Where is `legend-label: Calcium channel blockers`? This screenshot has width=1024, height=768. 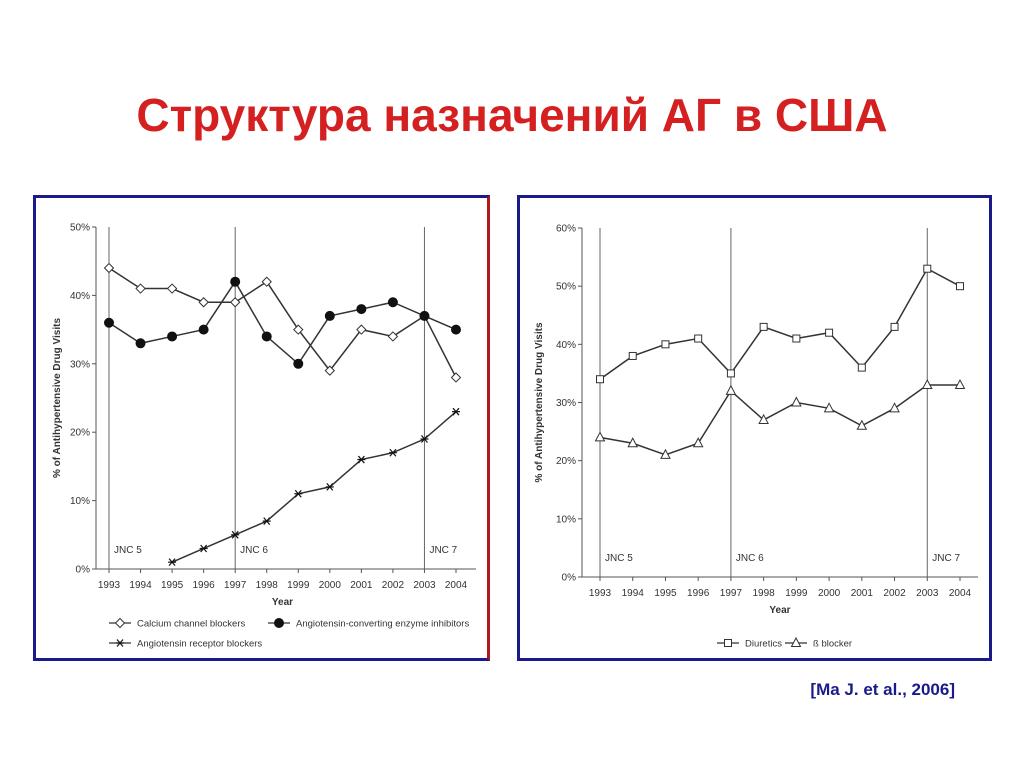 legend-label: Calcium channel blockers is located at coordinates (191, 624).